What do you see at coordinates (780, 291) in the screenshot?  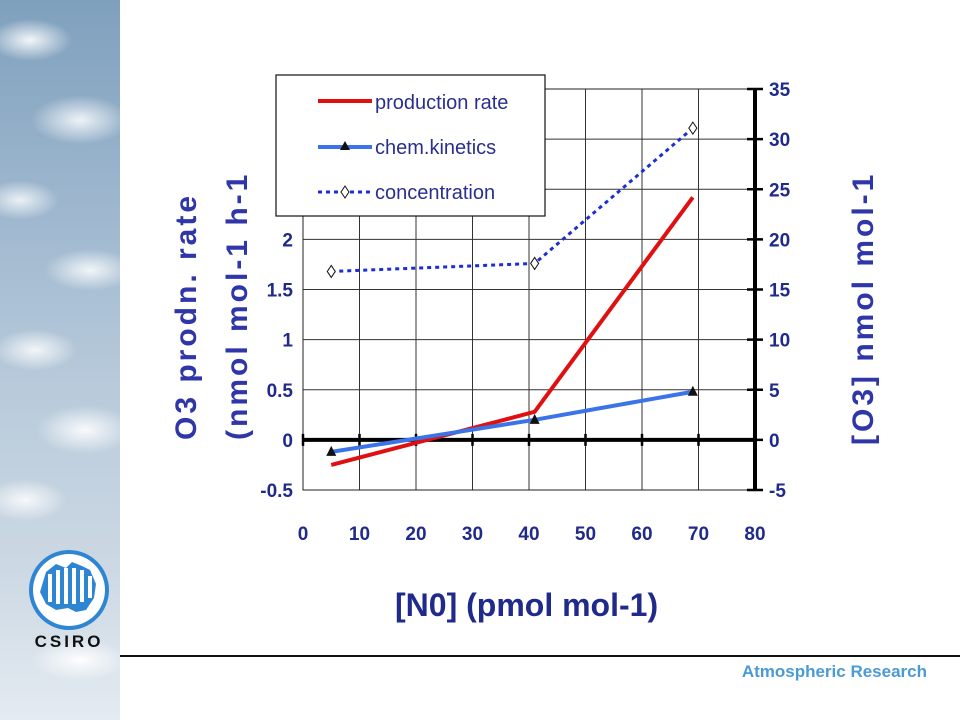 I see `y-right-tick-label: 15` at bounding box center [780, 291].